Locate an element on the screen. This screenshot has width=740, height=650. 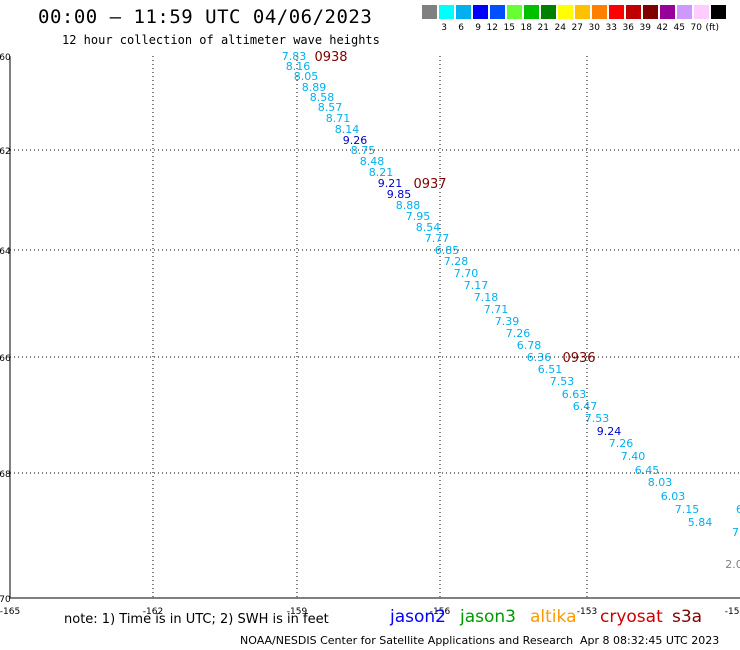
wave-height-label: 9.85 is located at coordinates (399, 194).